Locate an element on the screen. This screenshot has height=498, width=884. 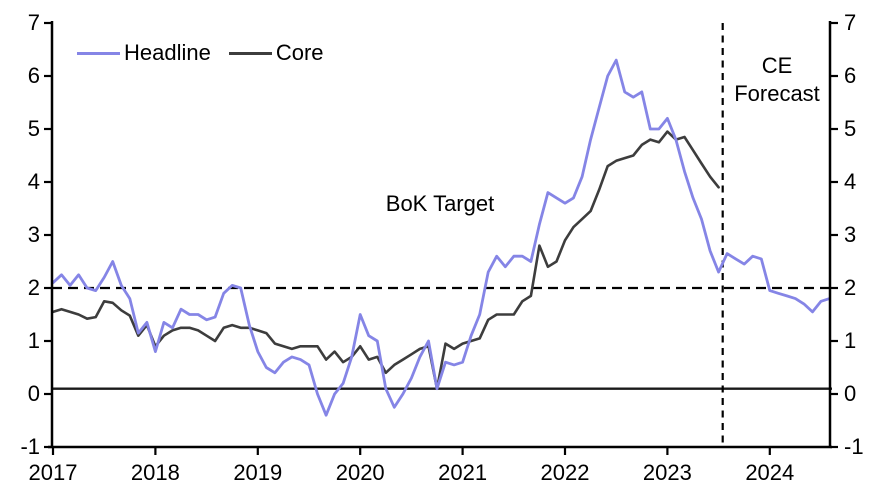
y-tick-label-right: 6 is located at coordinates (850, 75).